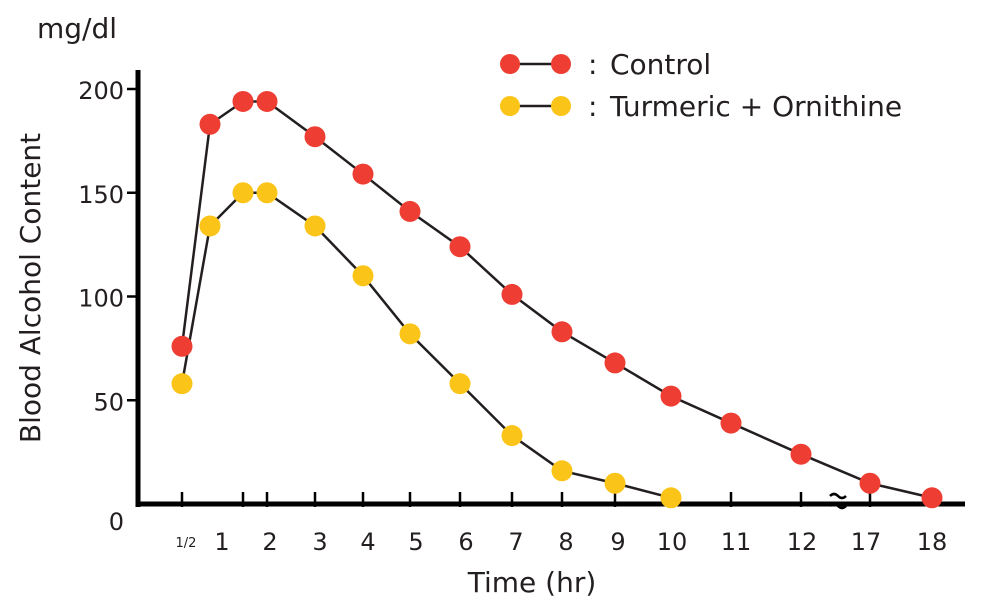  What do you see at coordinates (672, 542) in the screenshot?
I see `x-tick-label: 10` at bounding box center [672, 542].